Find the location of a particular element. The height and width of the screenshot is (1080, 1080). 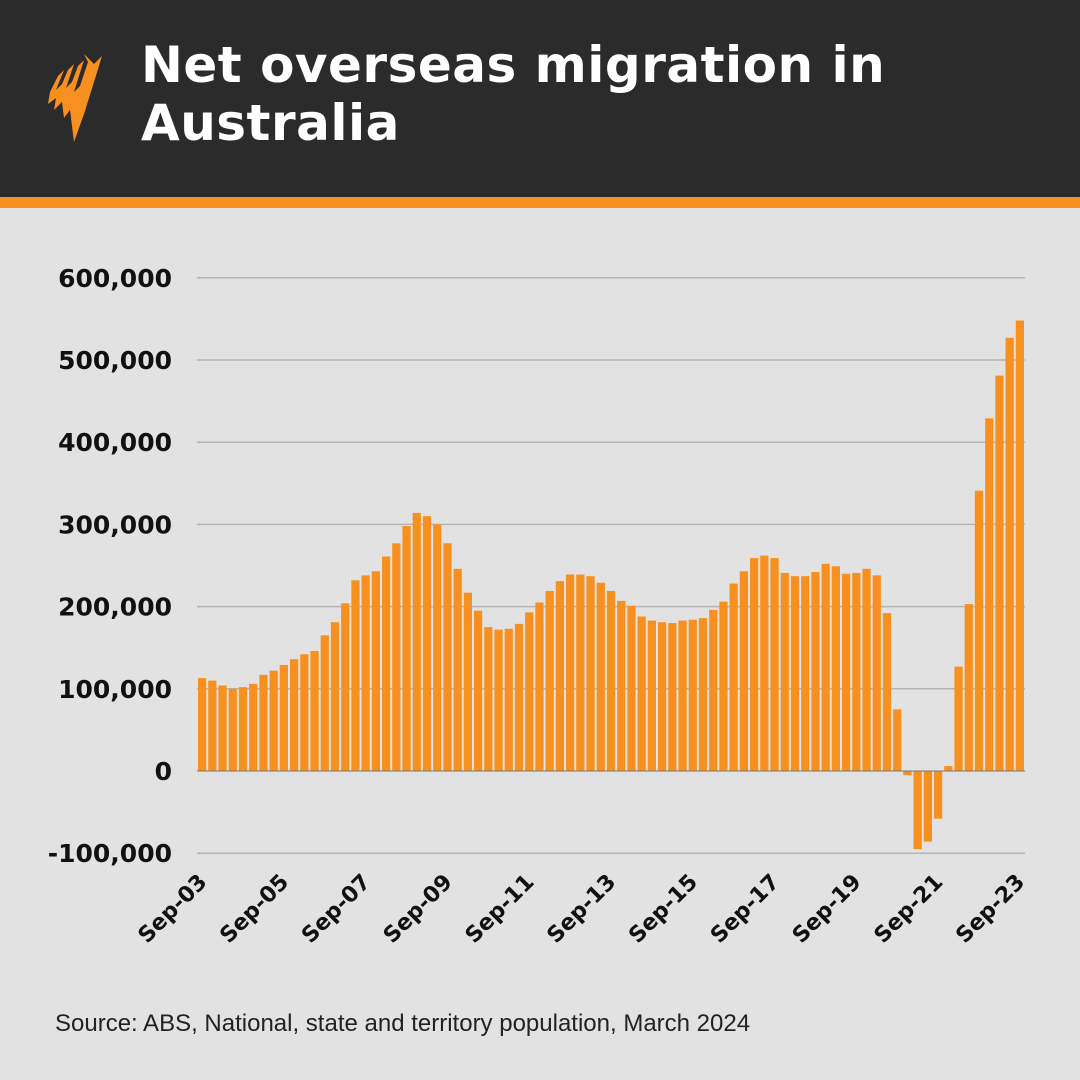

sbs-logo-icon is located at coordinates (75, 98).